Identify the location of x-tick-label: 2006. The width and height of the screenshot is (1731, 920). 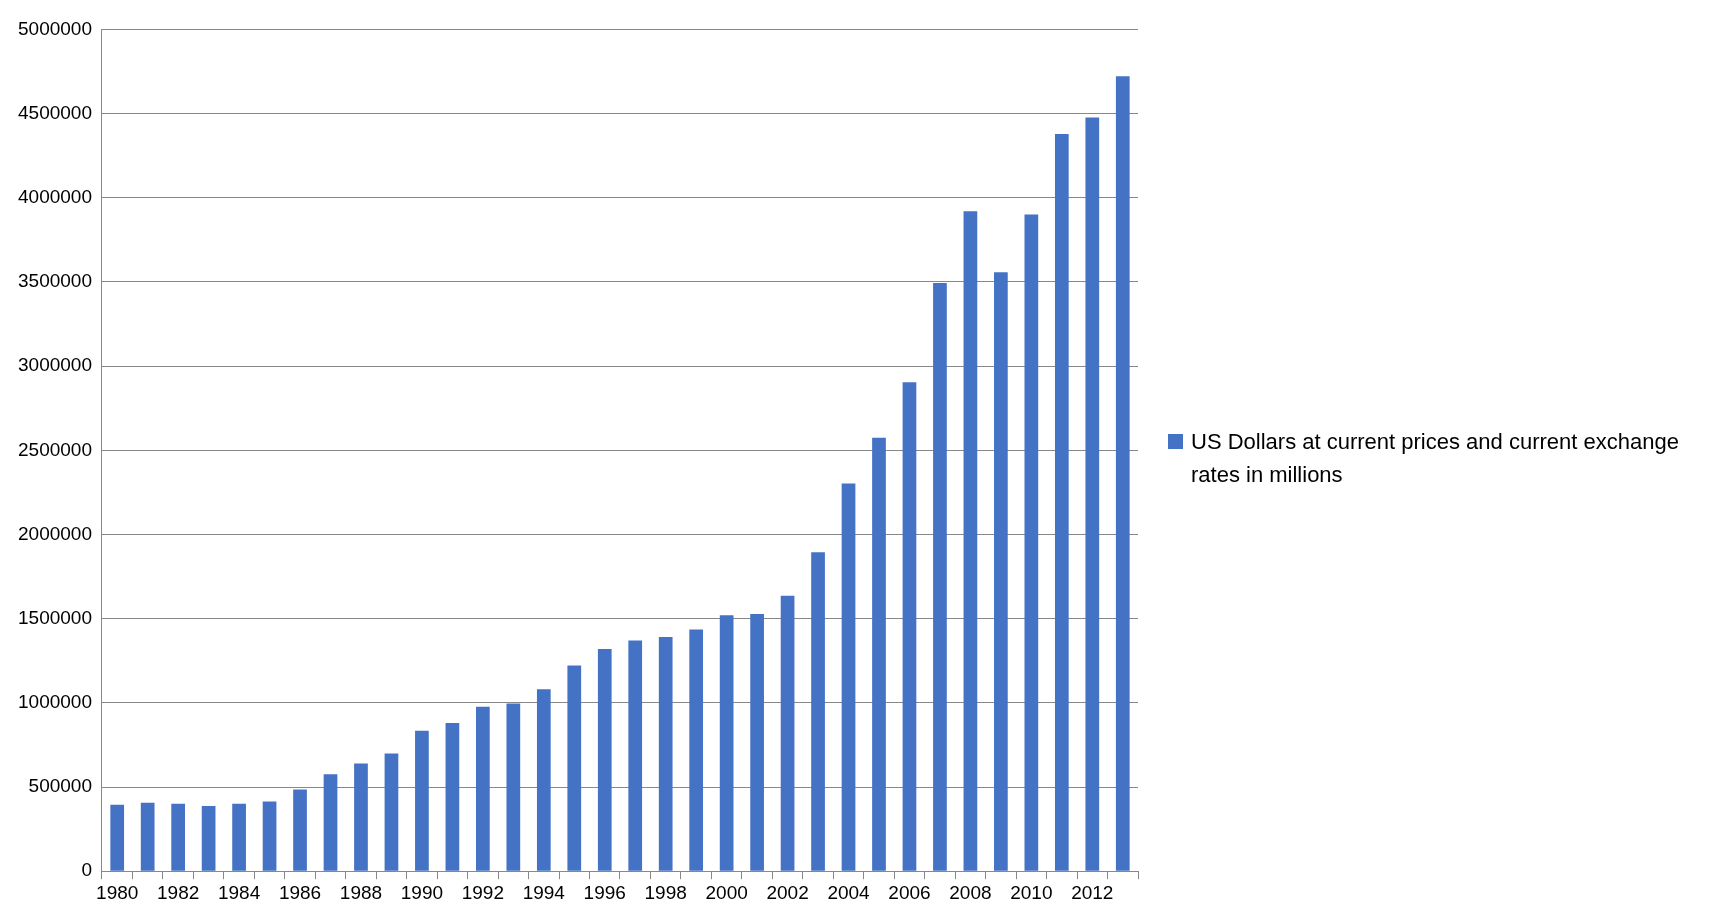
(909, 892).